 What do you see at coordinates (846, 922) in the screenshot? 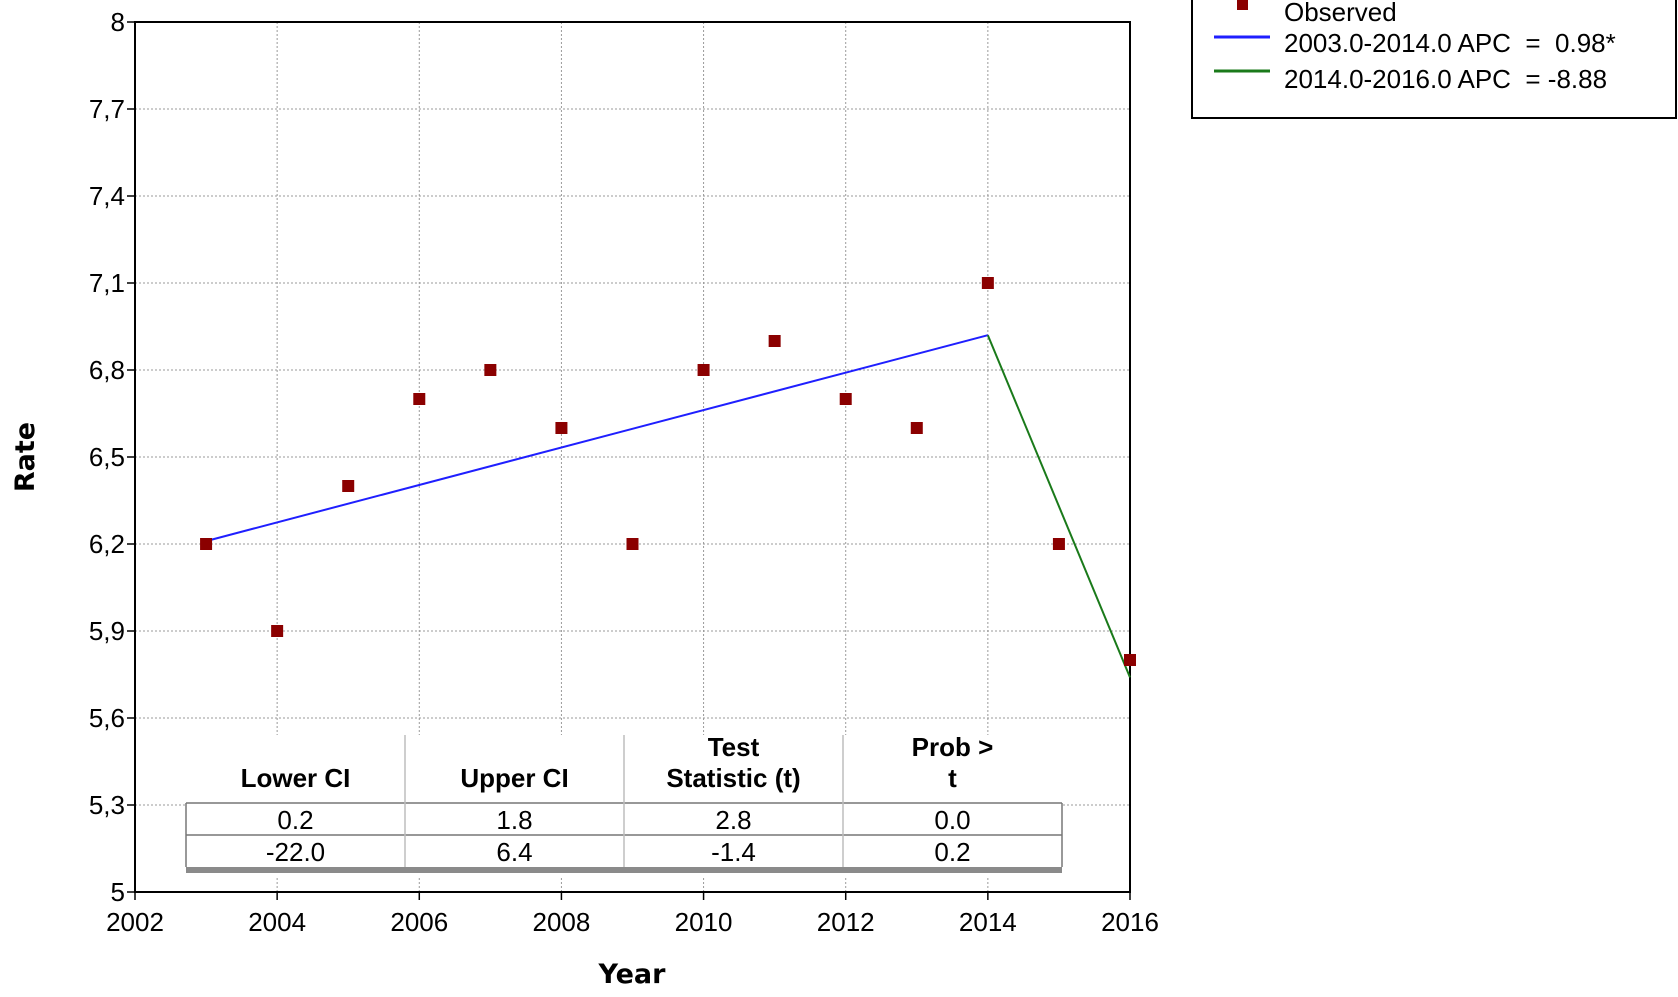
I see `x-tick-label: 2012` at bounding box center [846, 922].